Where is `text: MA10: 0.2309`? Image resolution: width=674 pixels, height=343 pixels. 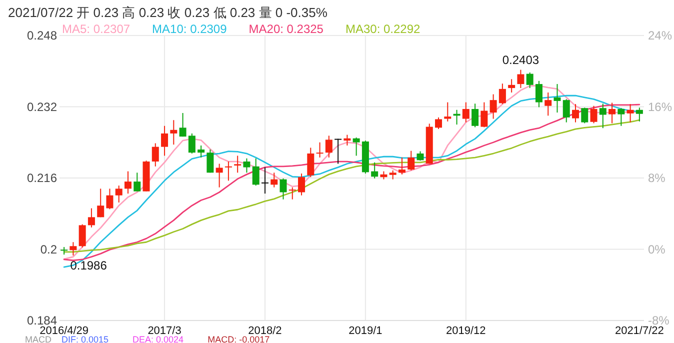
text: MA10: 0.2309 is located at coordinates (190, 29).